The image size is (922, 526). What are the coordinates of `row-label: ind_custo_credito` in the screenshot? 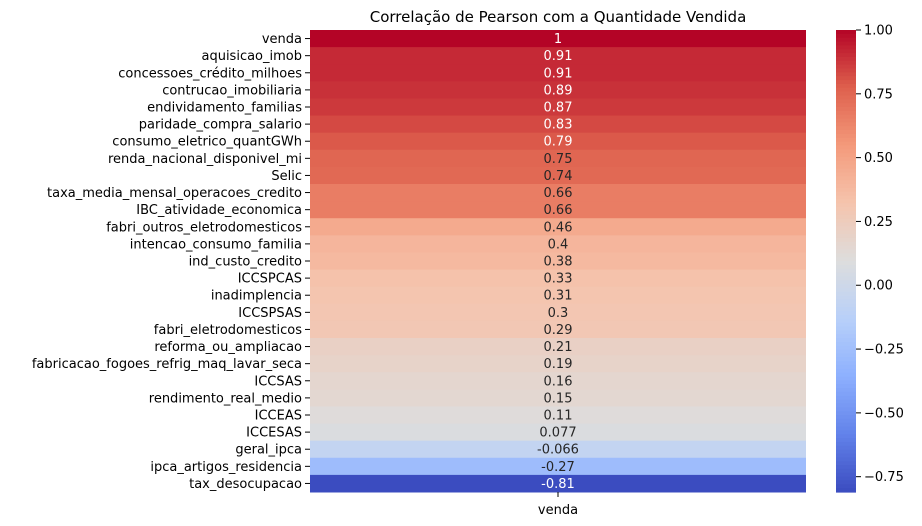 It's located at (245, 262).